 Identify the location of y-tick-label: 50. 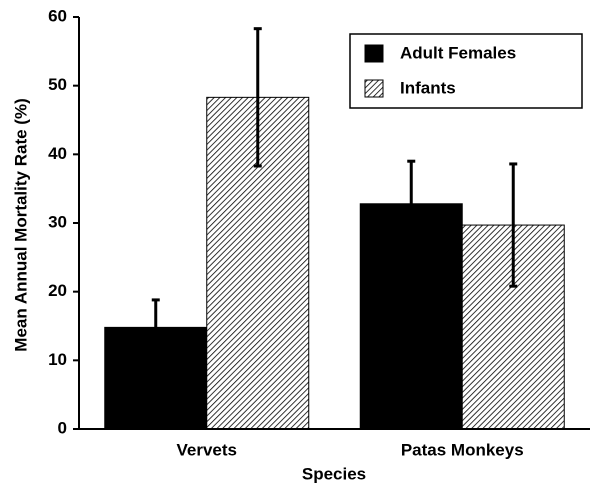
(57, 84).